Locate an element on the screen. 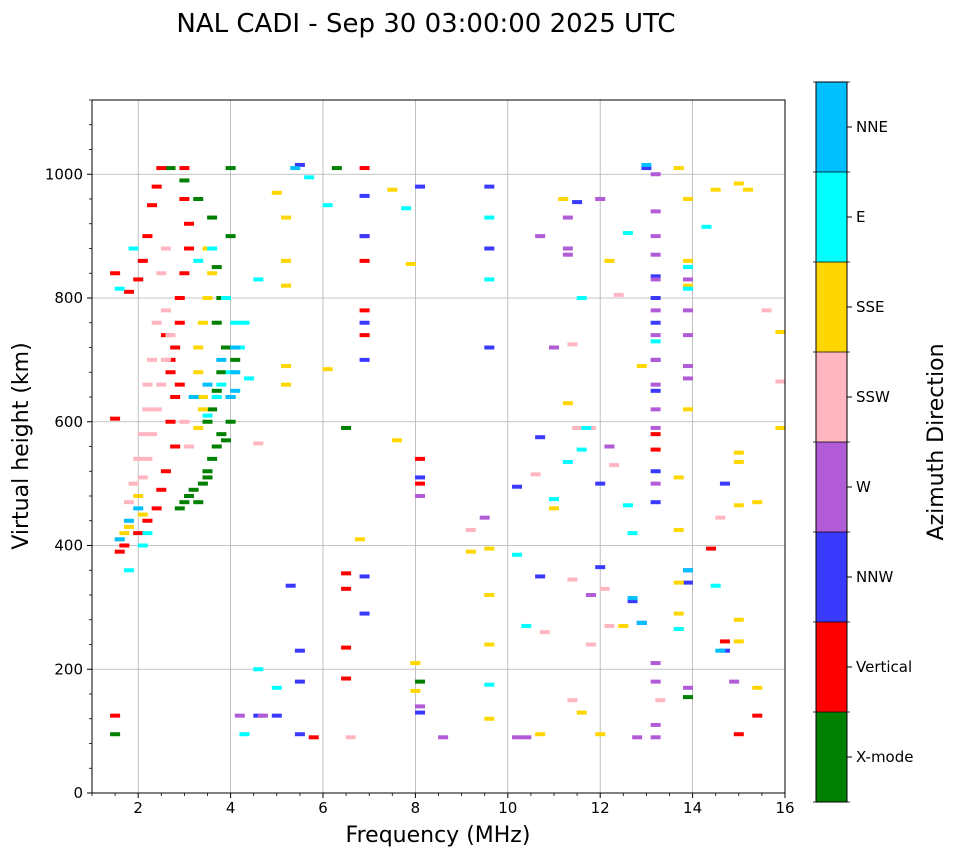 The image size is (958, 857). y-tick-label: 400 is located at coordinates (68, 546).